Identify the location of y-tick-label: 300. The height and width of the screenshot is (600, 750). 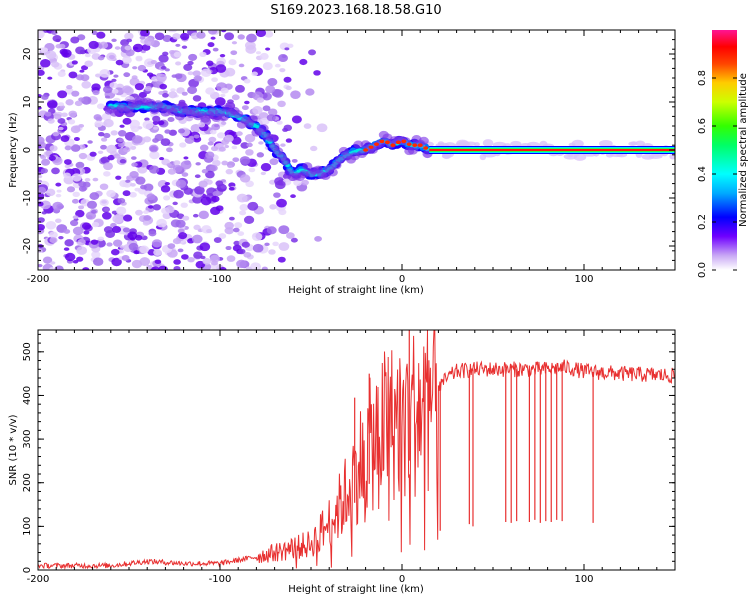
(27, 439).